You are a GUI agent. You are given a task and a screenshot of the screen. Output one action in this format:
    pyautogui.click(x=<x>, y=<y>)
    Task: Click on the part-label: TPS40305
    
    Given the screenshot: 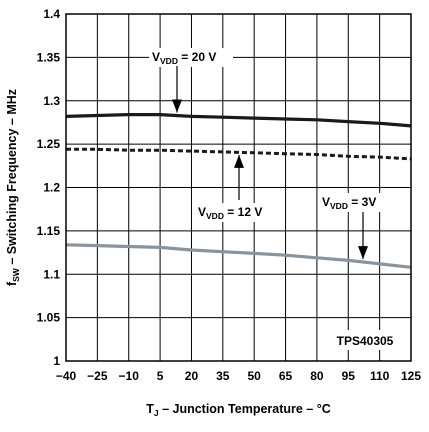 What is the action you would take?
    pyautogui.click(x=365, y=341)
    